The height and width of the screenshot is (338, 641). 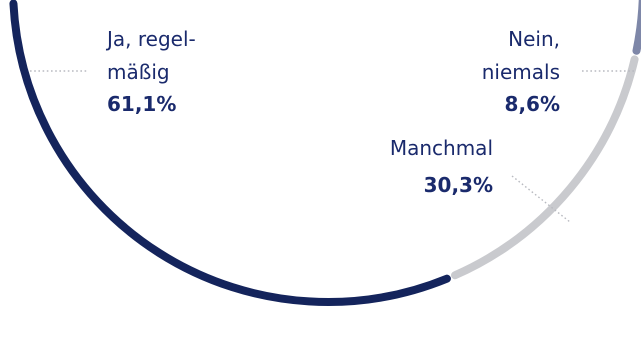 What do you see at coordinates (138, 72) in the screenshot?
I see `slice-label-ja-line-2: mäßig` at bounding box center [138, 72].